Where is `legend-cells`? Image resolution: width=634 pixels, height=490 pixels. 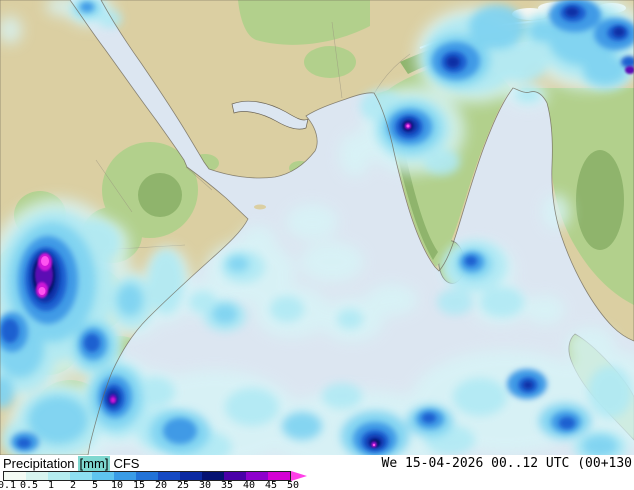 legend-cells is located at coordinates (147, 476).